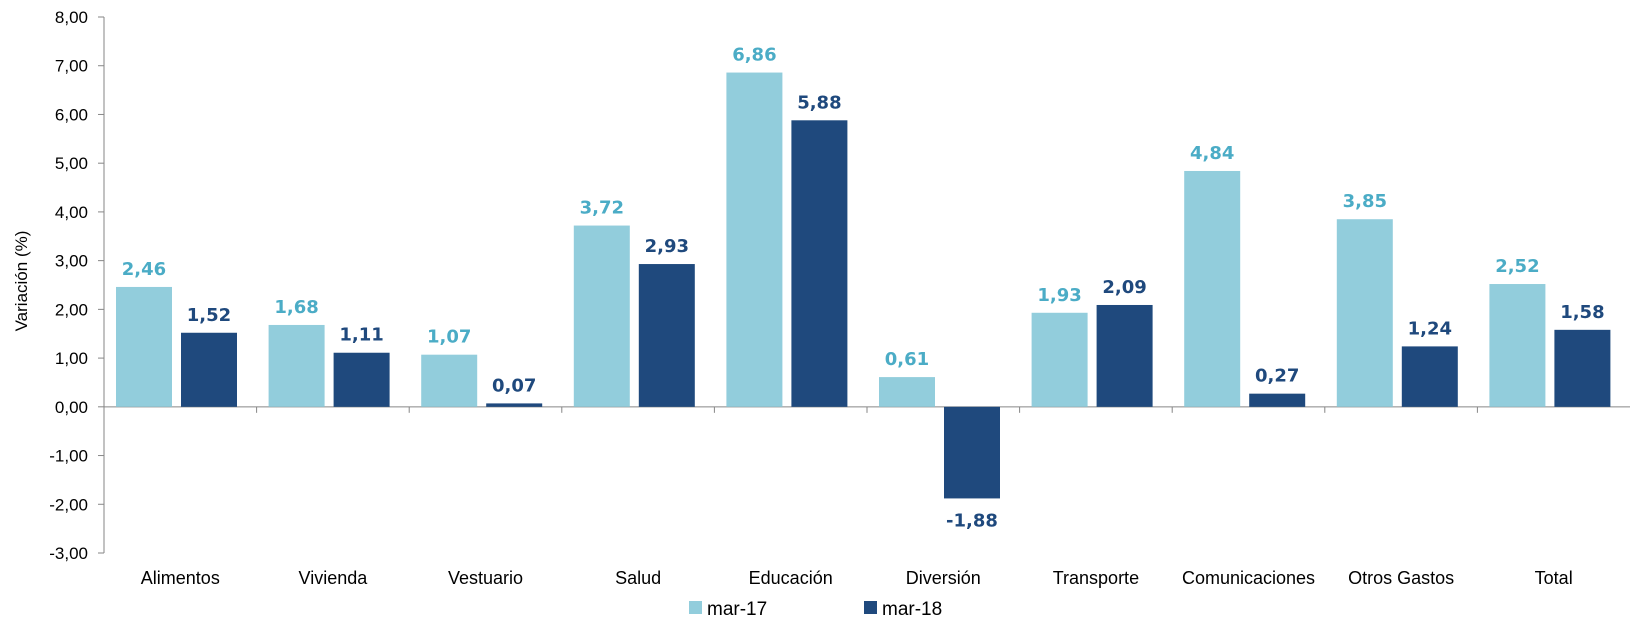 The width and height of the screenshot is (1637, 624). What do you see at coordinates (180, 578) in the screenshot?
I see `x-tick-label: Alimentos` at bounding box center [180, 578].